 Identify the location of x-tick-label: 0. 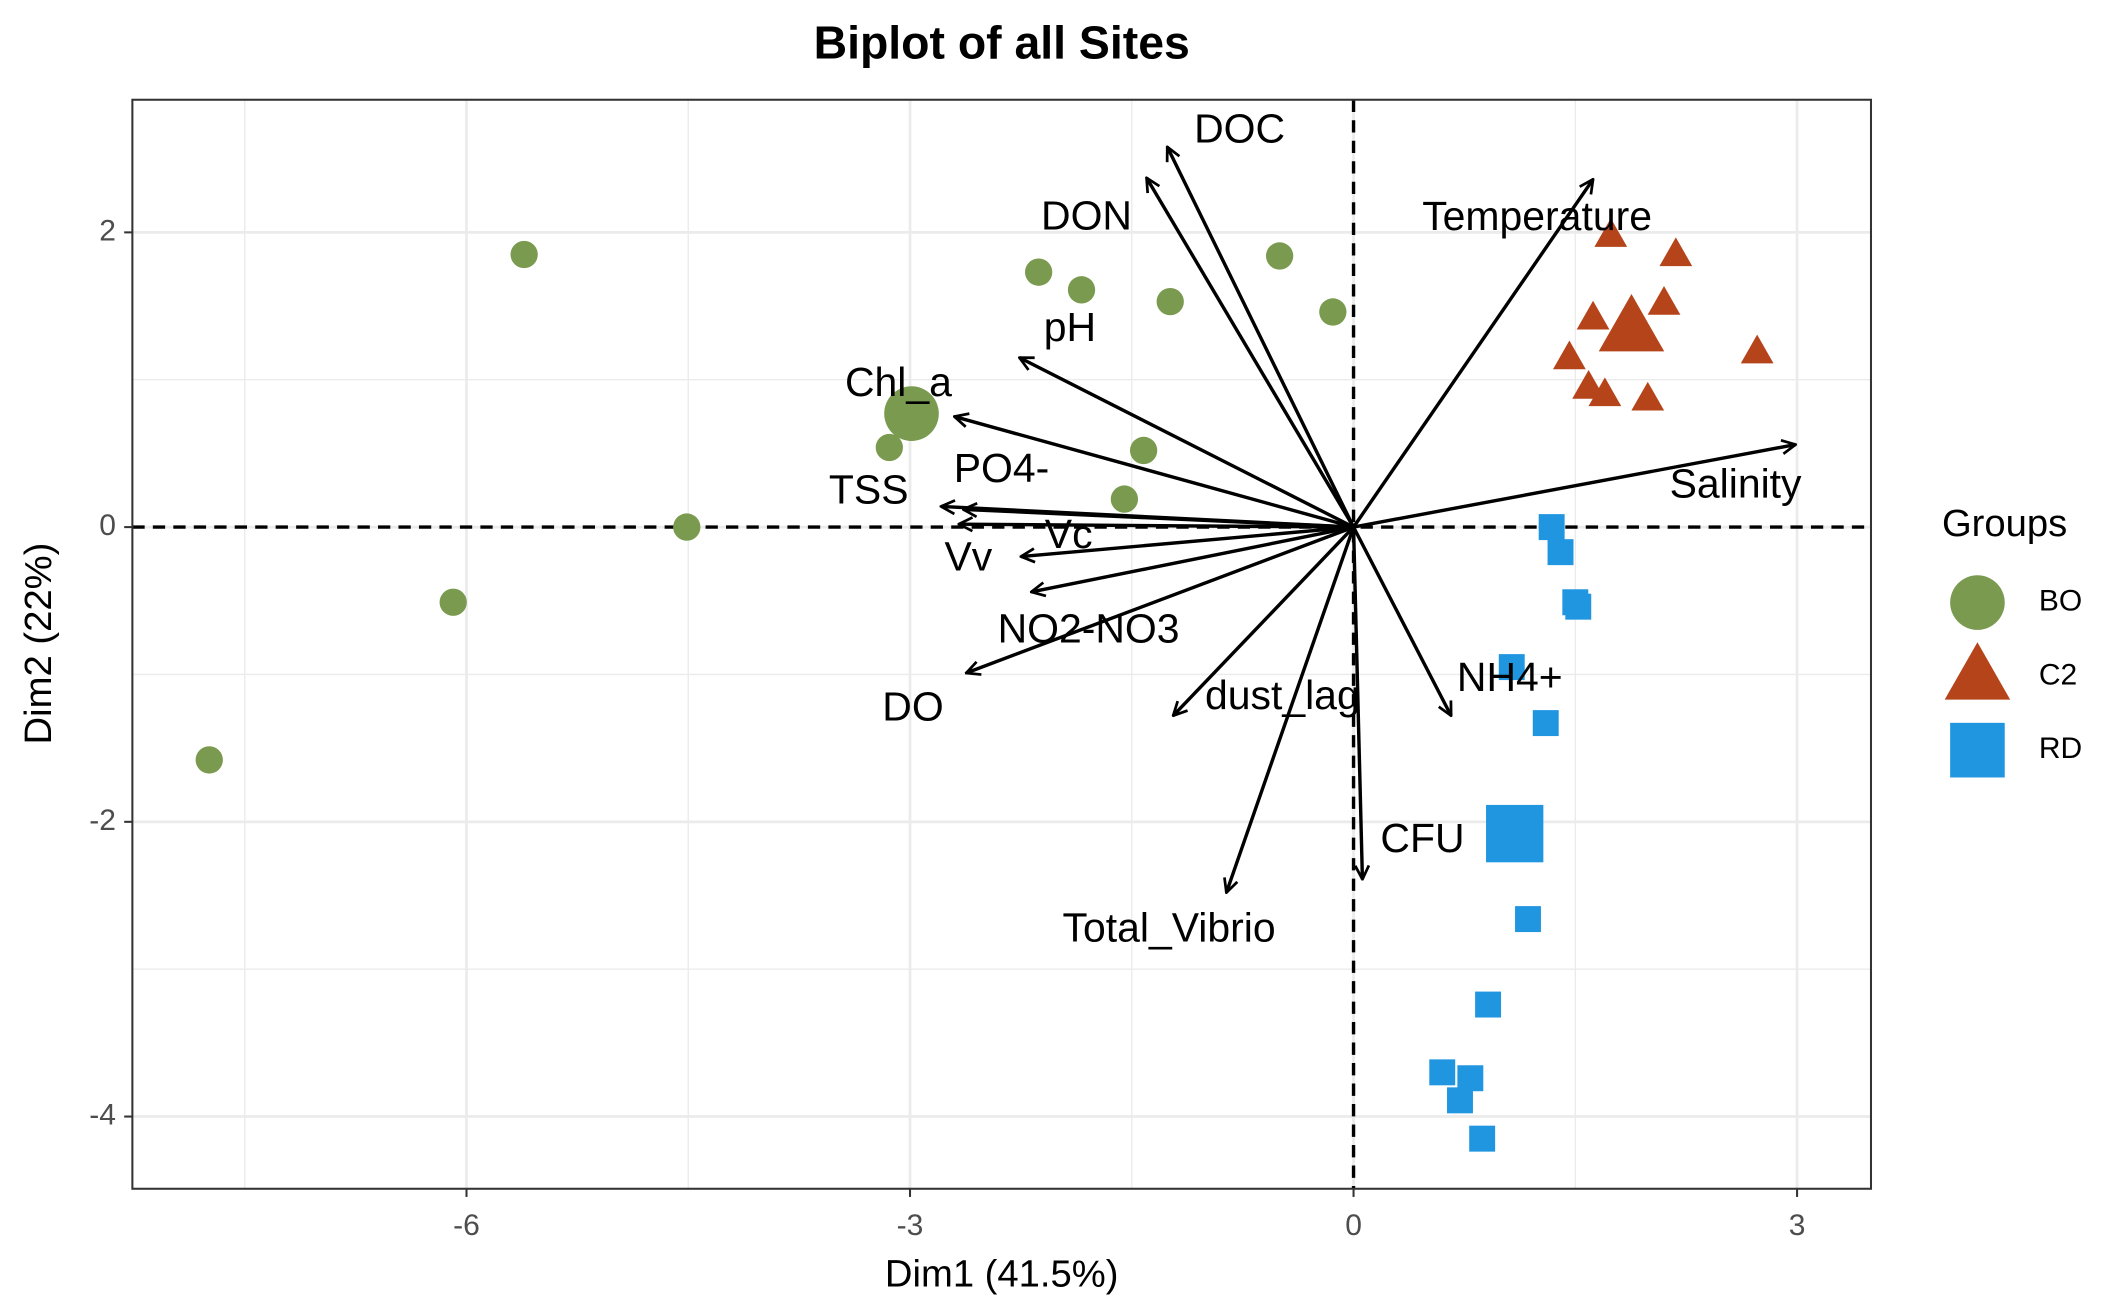
(1353, 1225).